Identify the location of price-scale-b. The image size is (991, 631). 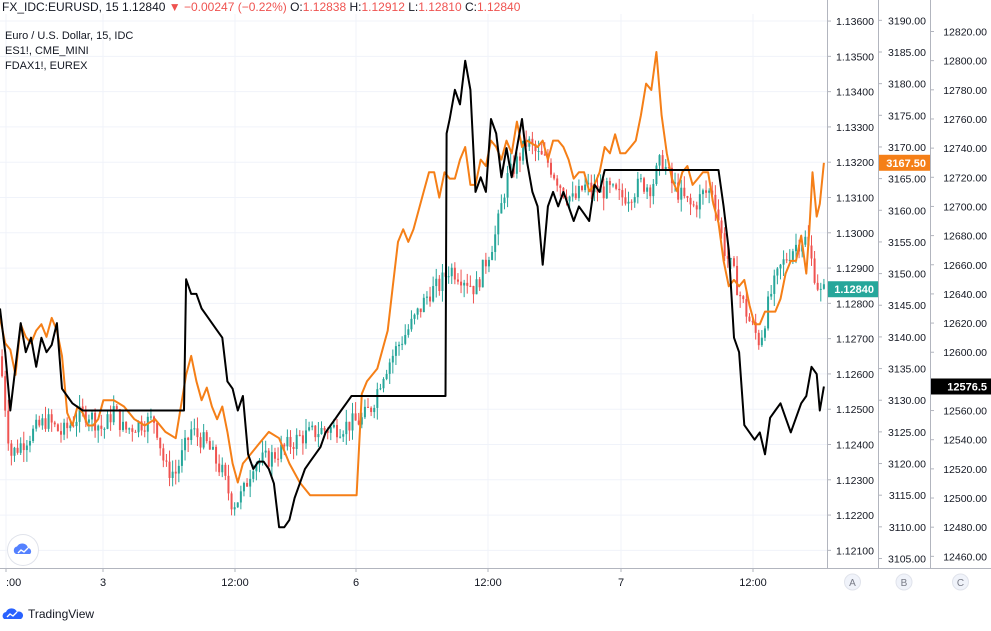
(904, 284).